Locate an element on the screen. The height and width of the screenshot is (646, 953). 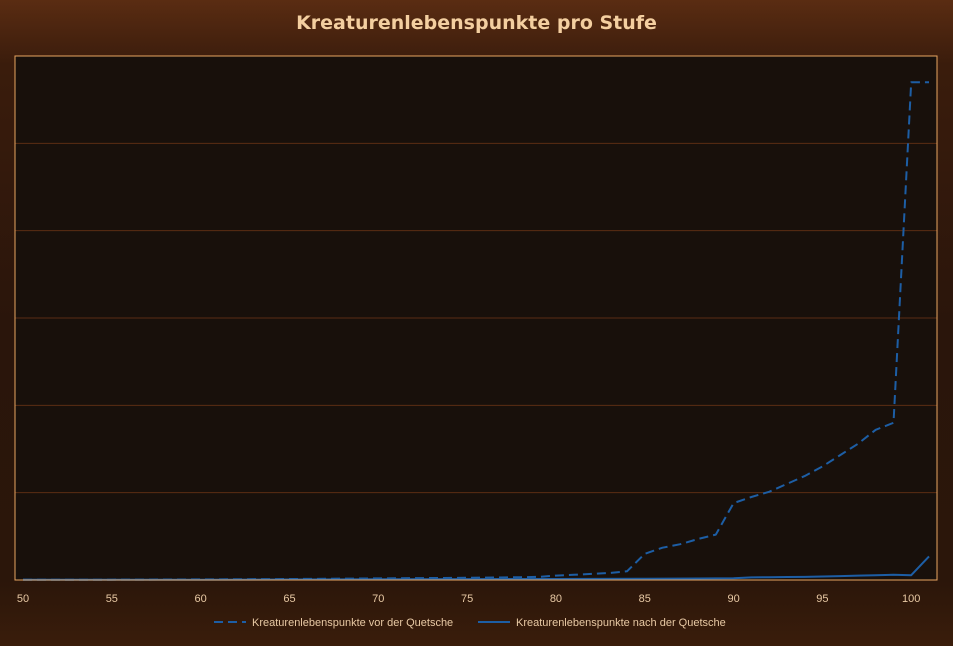
x-tick-label: 90 is located at coordinates (733, 599).